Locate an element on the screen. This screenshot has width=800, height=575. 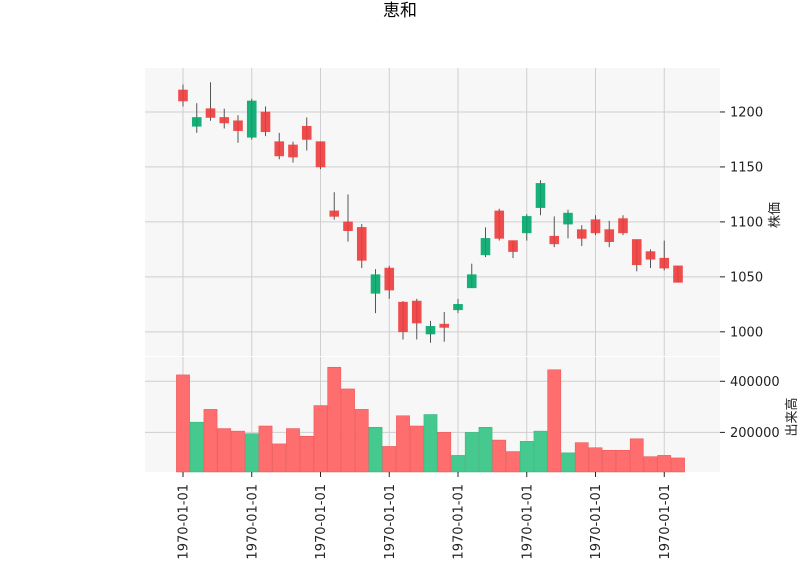
price-tick-label: 1150 is located at coordinates (746, 167).